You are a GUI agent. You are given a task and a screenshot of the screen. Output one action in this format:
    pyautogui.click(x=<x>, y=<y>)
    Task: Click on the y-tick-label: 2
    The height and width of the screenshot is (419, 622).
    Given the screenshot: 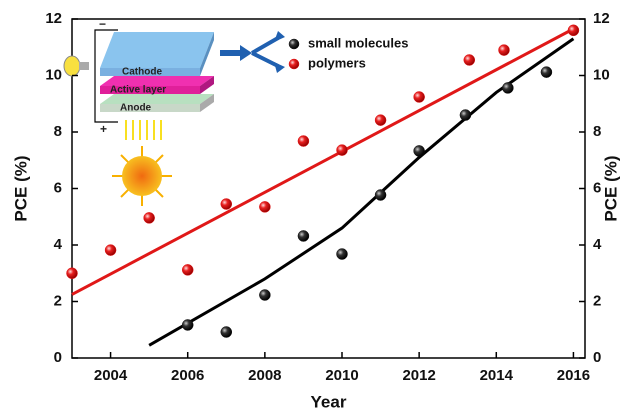 What is the action you would take?
    pyautogui.click(x=58, y=300)
    